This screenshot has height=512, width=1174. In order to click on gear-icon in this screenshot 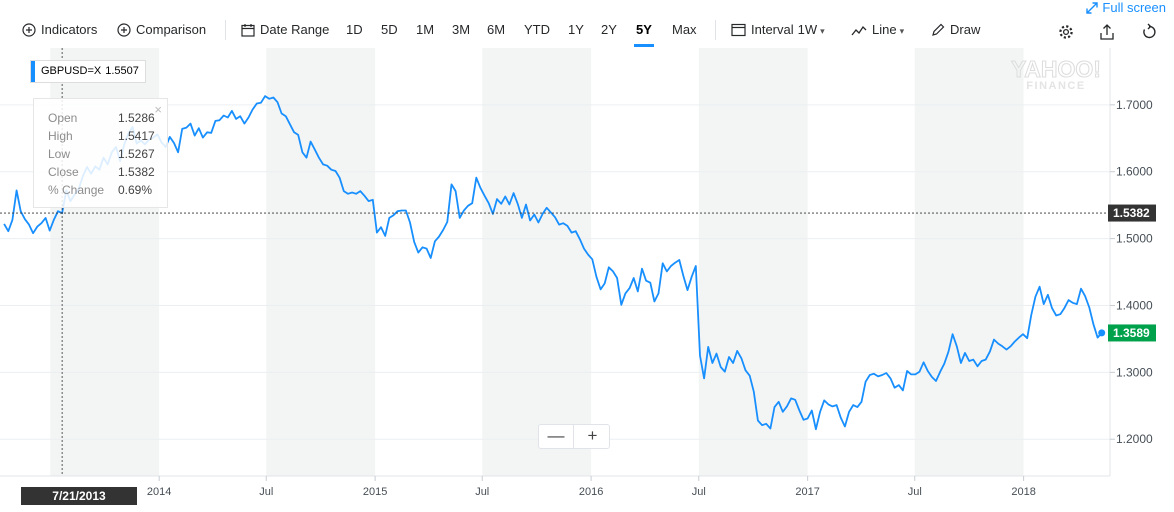, I will do `click(1066, 32)`.